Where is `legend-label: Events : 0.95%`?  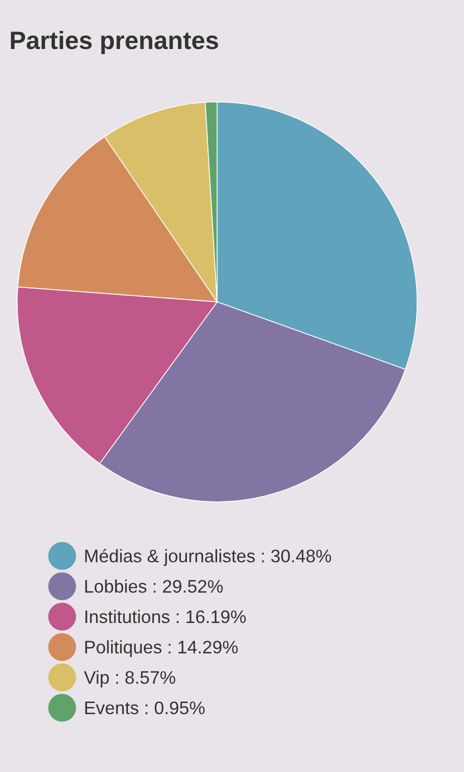 legend-label: Events : 0.95% is located at coordinates (145, 707).